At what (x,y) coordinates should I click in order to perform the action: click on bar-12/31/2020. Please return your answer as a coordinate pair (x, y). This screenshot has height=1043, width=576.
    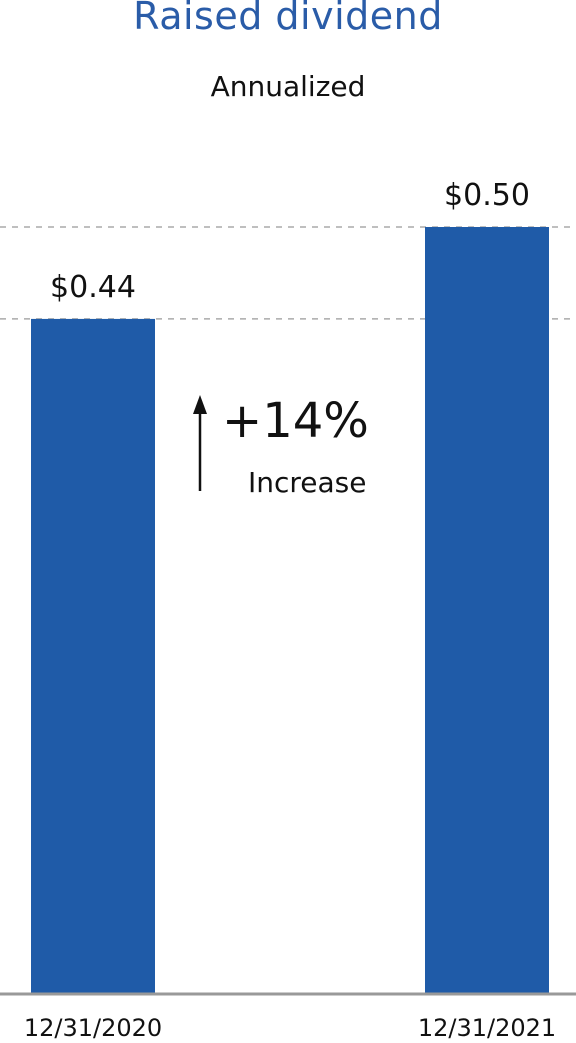
    Looking at the image, I should click on (93, 655).